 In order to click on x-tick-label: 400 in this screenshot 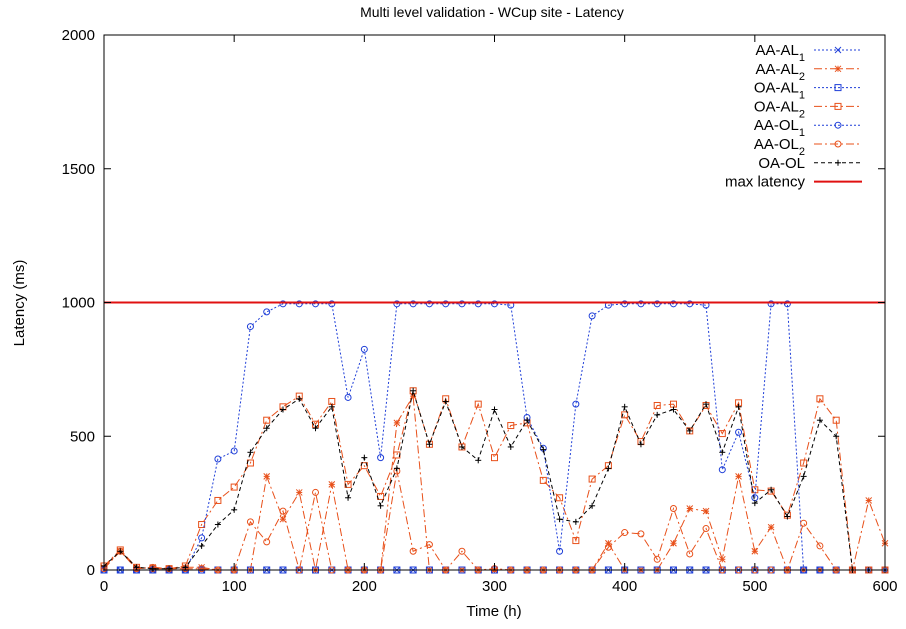, I will do `click(624, 586)`.